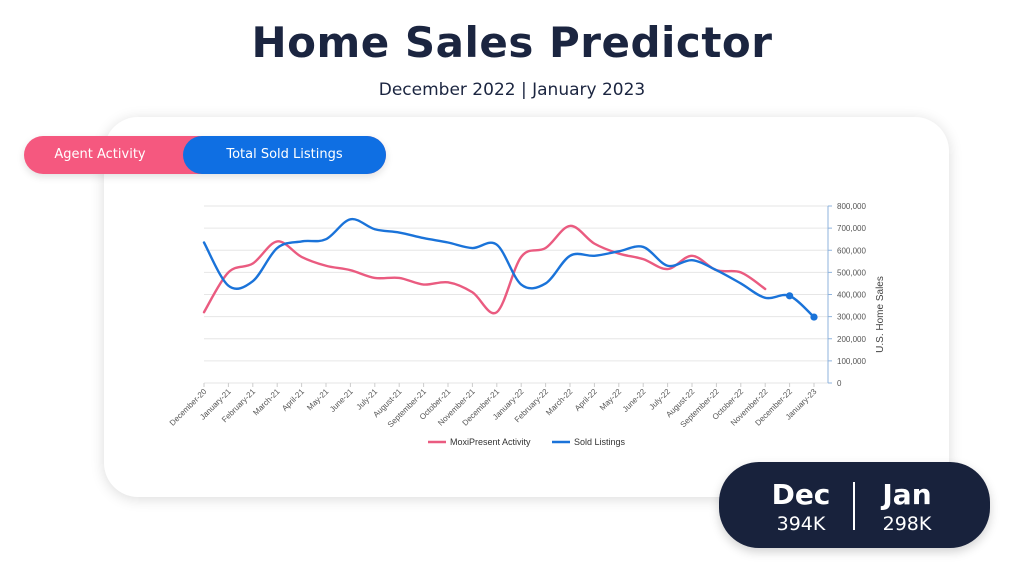  What do you see at coordinates (907, 524) in the screenshot?
I see `january-value: 298K` at bounding box center [907, 524].